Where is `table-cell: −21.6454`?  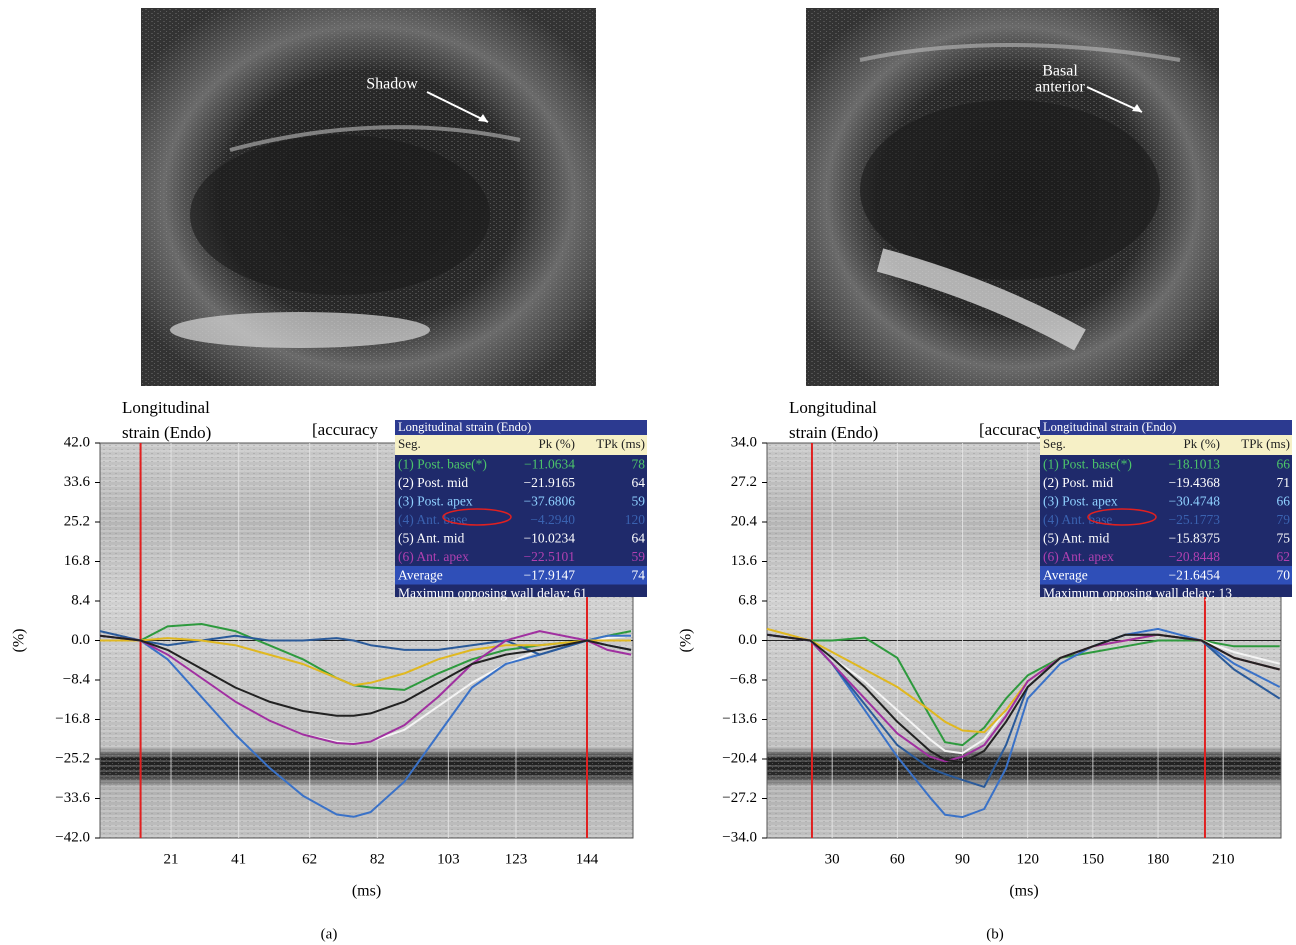 table-cell: −21.6454 is located at coordinates (1195, 574).